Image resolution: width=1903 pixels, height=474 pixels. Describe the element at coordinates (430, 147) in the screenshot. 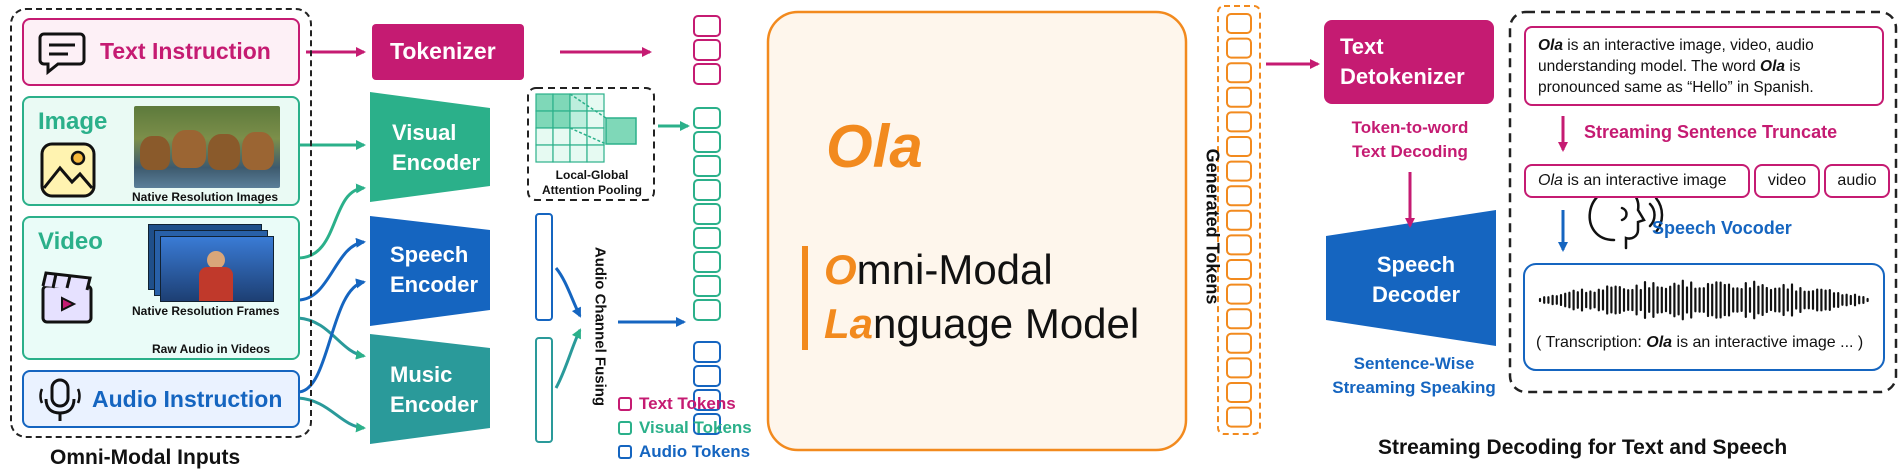

I see `visual-encoder-shape` at that location.